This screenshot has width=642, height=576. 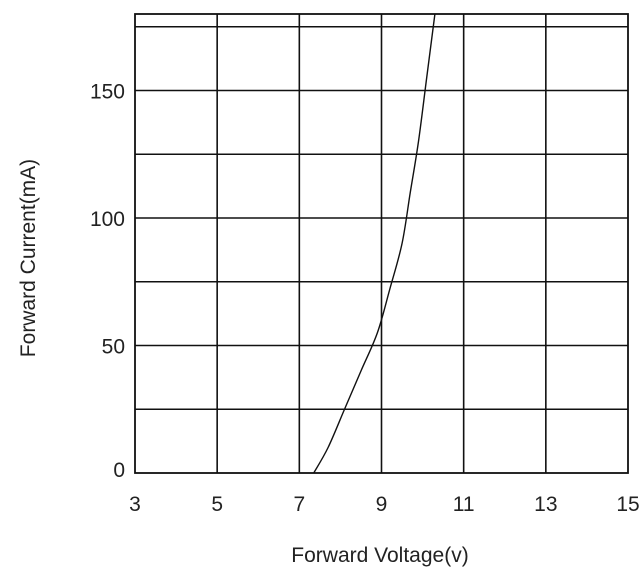 What do you see at coordinates (545, 504) in the screenshot?
I see `x-tick-label: 13` at bounding box center [545, 504].